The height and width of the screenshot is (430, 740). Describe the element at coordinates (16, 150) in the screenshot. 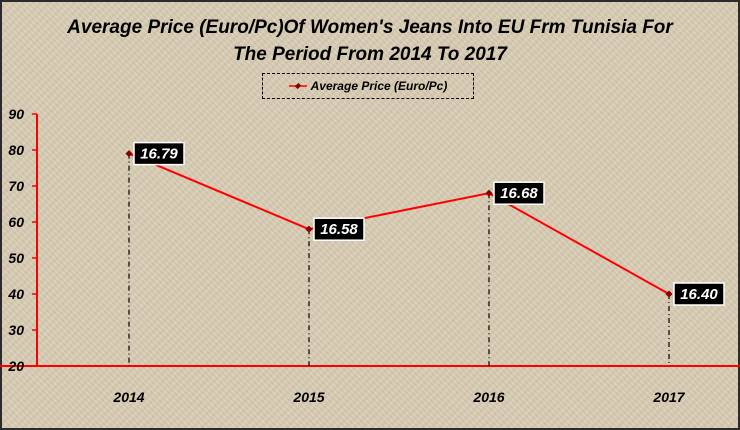

I see `y-tick-label: 80` at that location.